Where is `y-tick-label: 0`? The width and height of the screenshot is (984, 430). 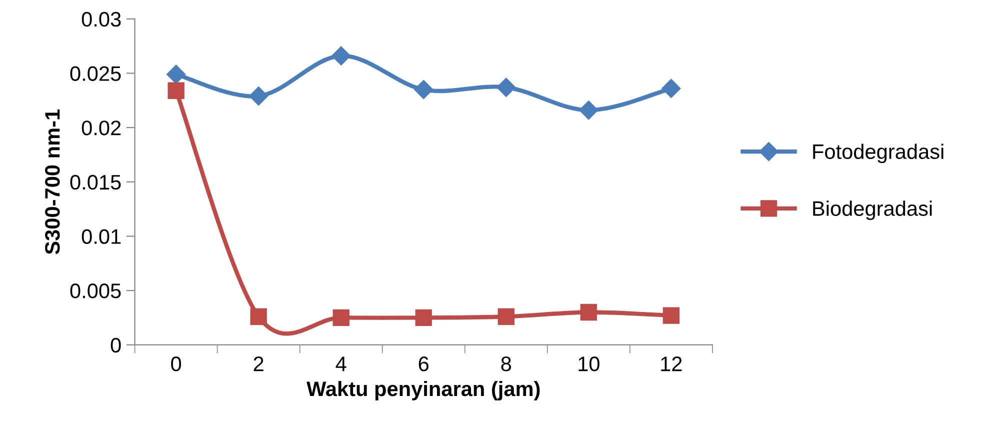
y-tick-label: 0 is located at coordinates (115, 345).